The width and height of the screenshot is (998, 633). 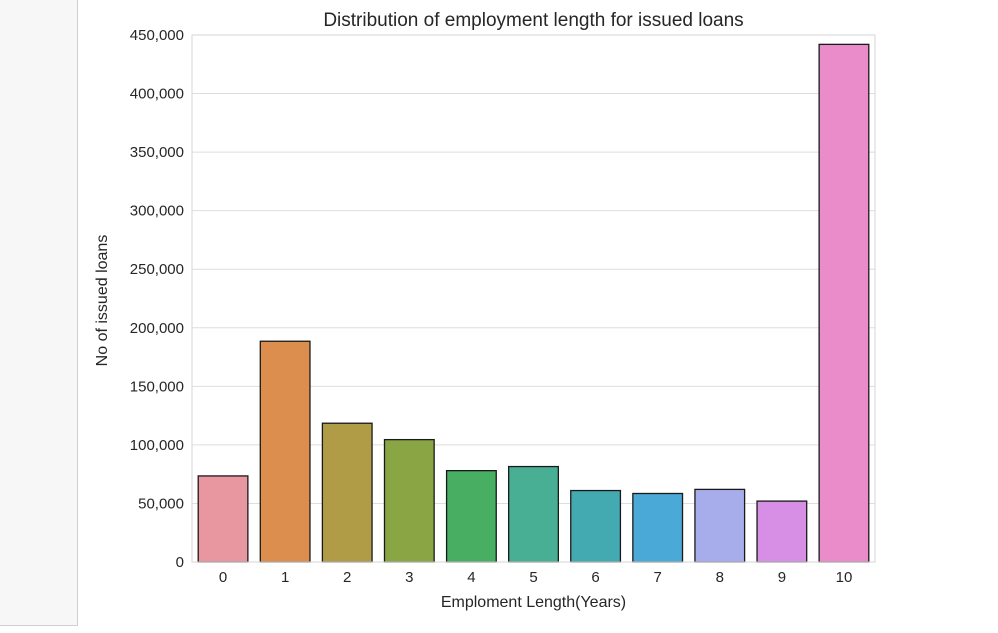 What do you see at coordinates (157, 211) in the screenshot?
I see `y-tick-label: 300,000` at bounding box center [157, 211].